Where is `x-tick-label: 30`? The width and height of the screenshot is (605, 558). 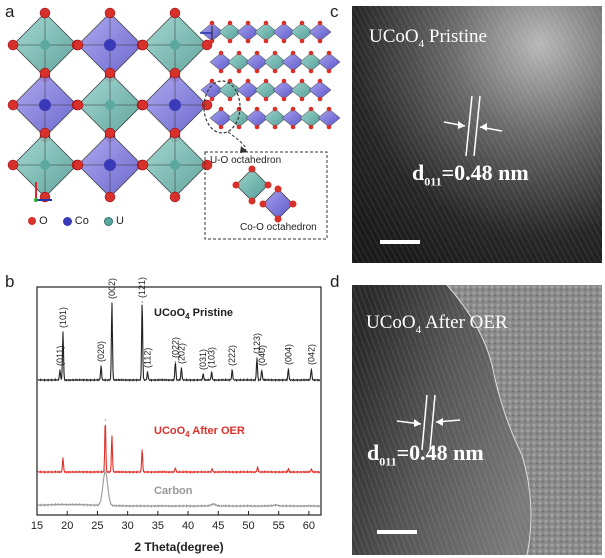 x-tick-label: 30 is located at coordinates (128, 526).